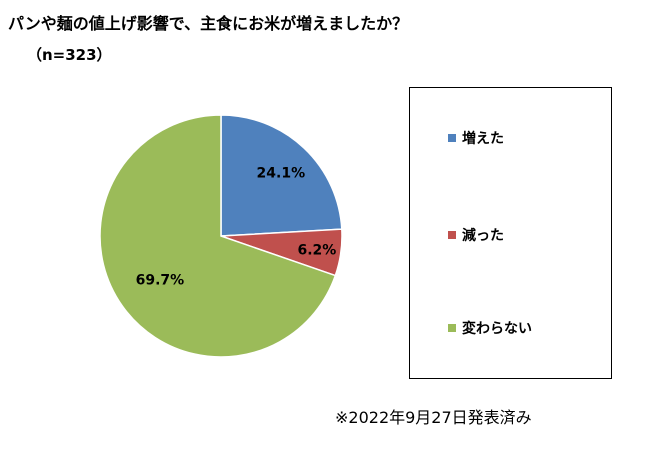 This screenshot has height=455, width=650. I want to click on data-label-unchanged: 69.7%, so click(160, 281).